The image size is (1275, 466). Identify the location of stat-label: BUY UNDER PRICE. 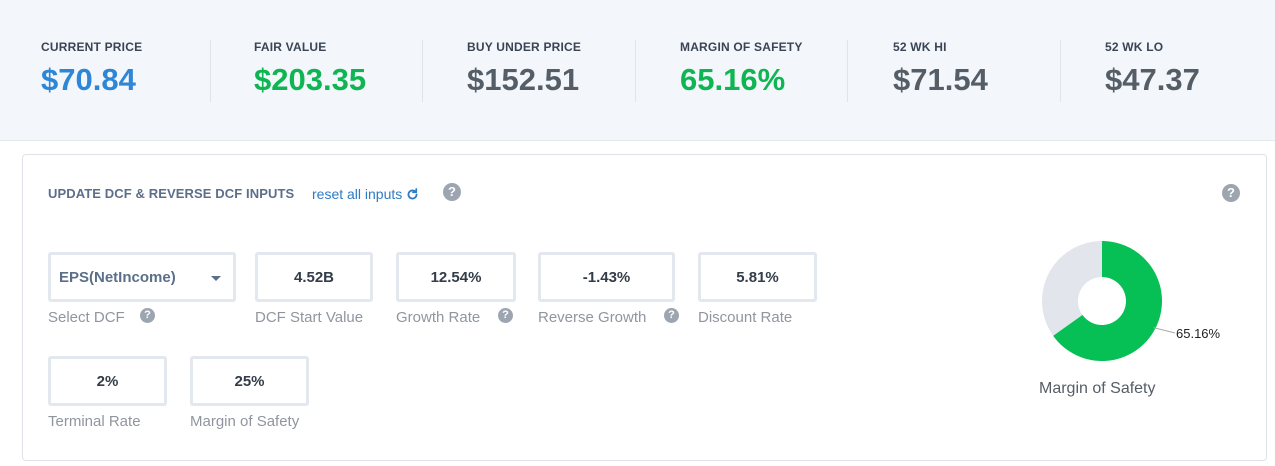
(524, 47).